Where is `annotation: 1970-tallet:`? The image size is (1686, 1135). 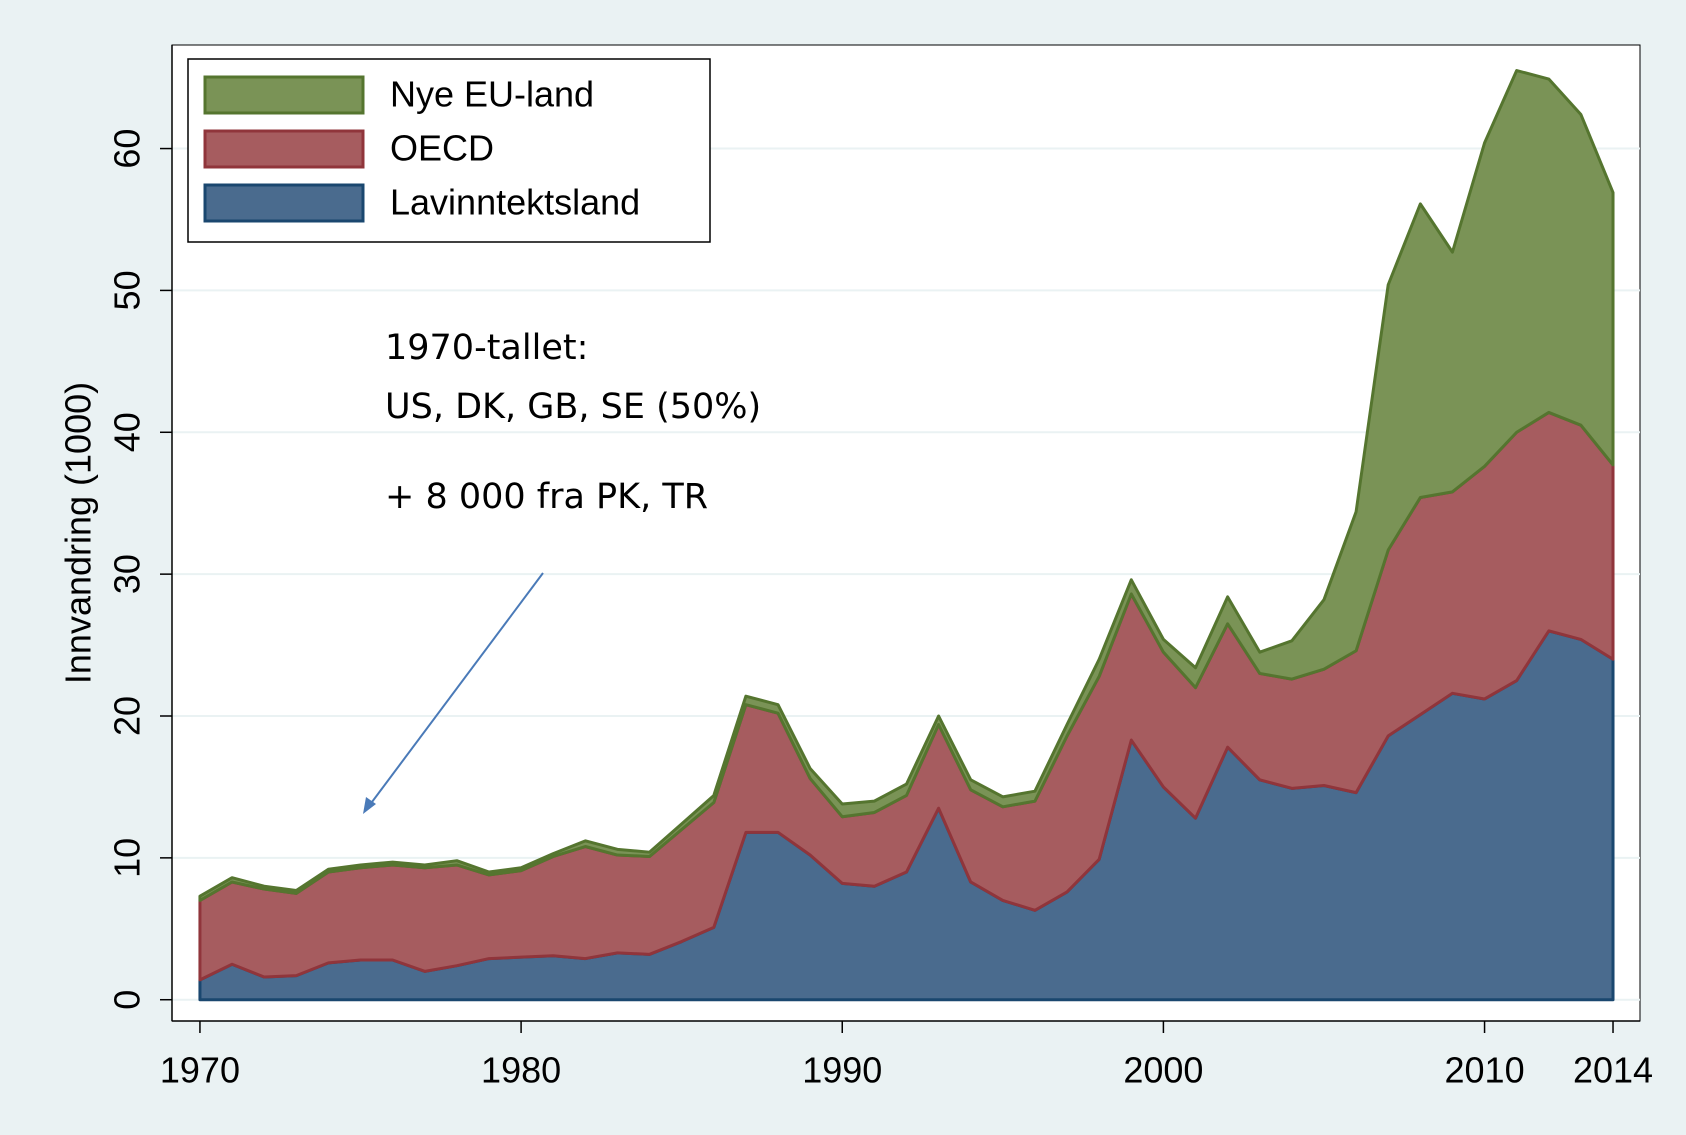
annotation: 1970-tallet: is located at coordinates (486, 348).